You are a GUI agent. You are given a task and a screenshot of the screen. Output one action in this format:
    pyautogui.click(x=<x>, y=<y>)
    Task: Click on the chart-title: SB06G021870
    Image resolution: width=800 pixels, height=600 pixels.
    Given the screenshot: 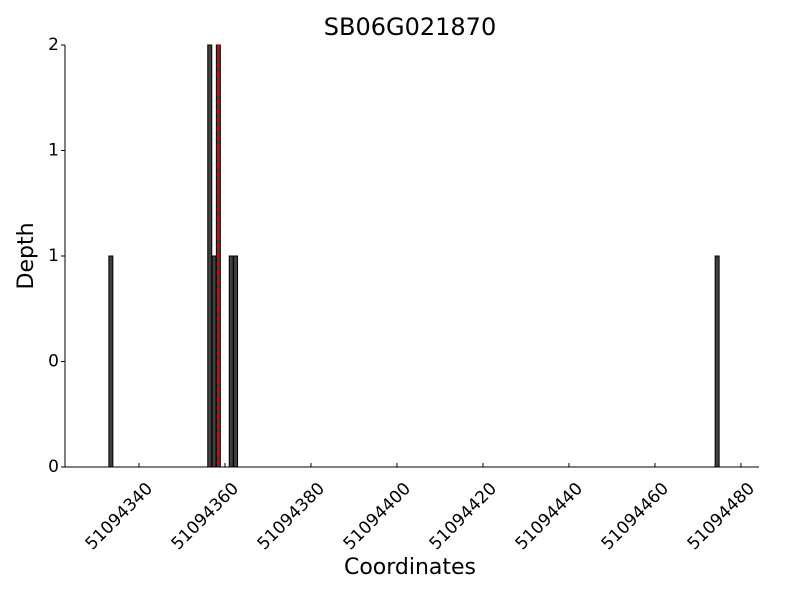 What is the action you would take?
    pyautogui.click(x=410, y=27)
    